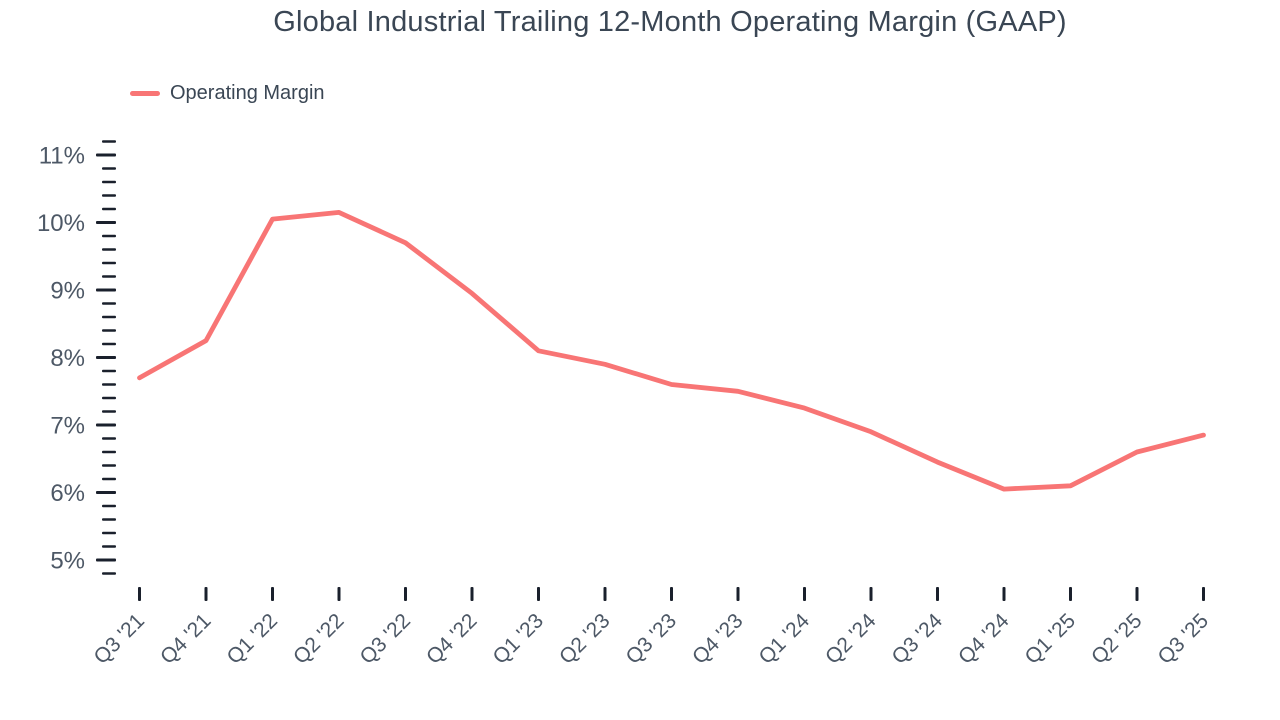 The width and height of the screenshot is (1280, 720). I want to click on x-axis-tick-label: Q1 '24, so click(784, 639).